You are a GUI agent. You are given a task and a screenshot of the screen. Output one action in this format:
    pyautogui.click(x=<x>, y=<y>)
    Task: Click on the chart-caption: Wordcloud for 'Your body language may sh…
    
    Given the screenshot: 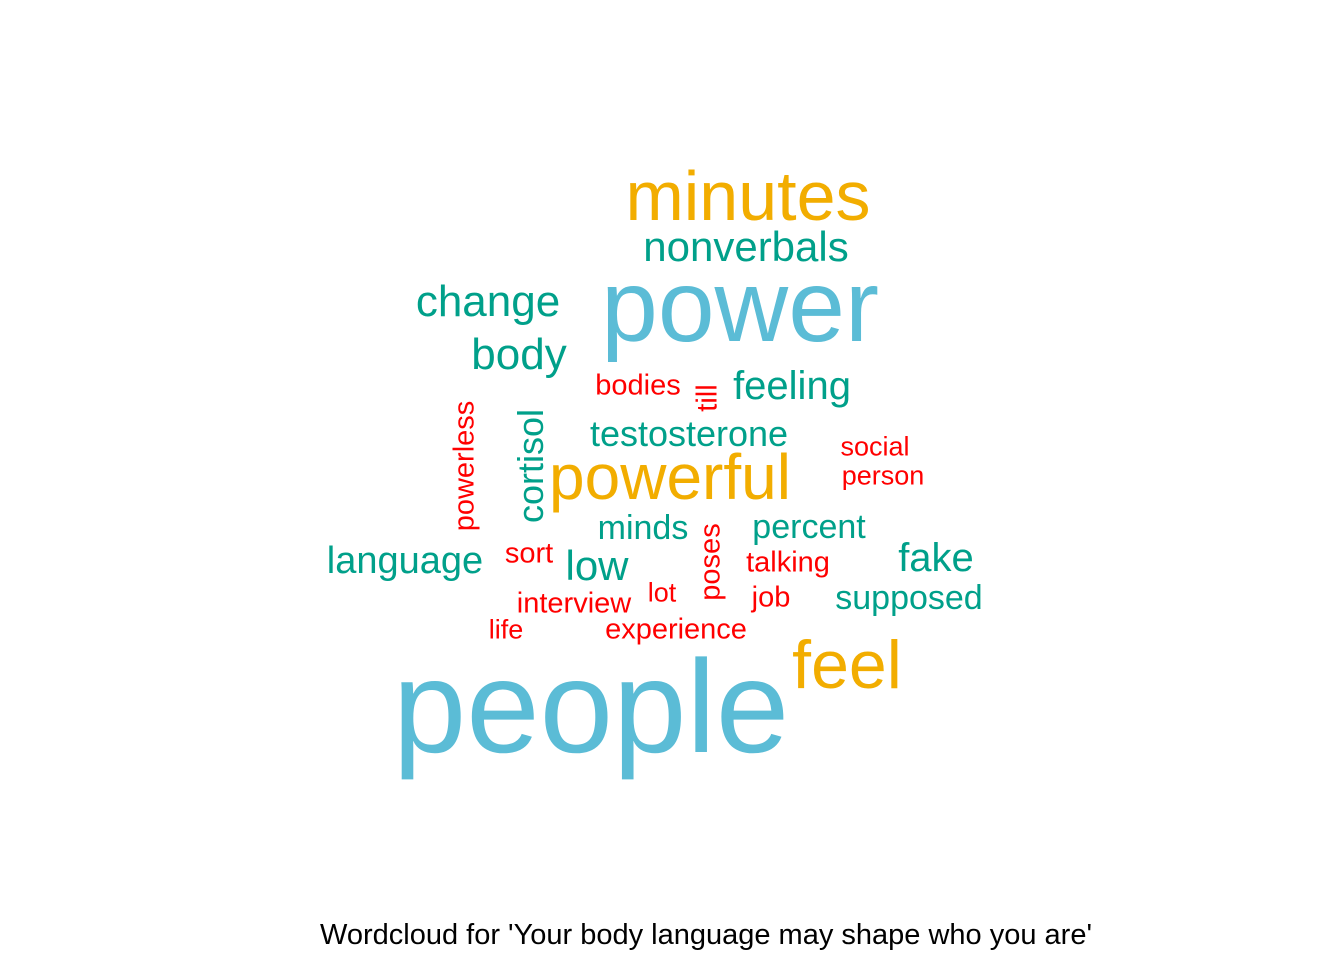 What is the action you would take?
    pyautogui.click(x=705, y=935)
    